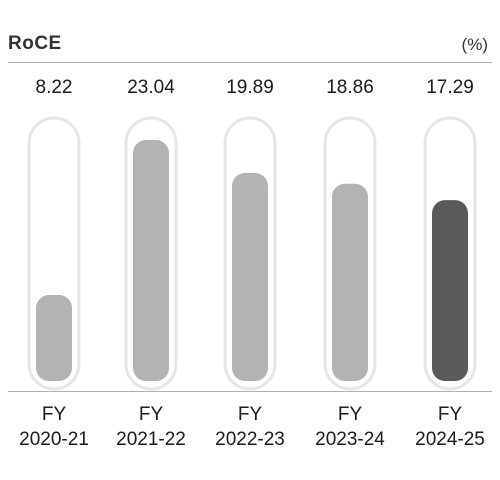 The image size is (500, 480). What do you see at coordinates (54, 439) in the screenshot?
I see `x-tick-label: 2020-21` at bounding box center [54, 439].